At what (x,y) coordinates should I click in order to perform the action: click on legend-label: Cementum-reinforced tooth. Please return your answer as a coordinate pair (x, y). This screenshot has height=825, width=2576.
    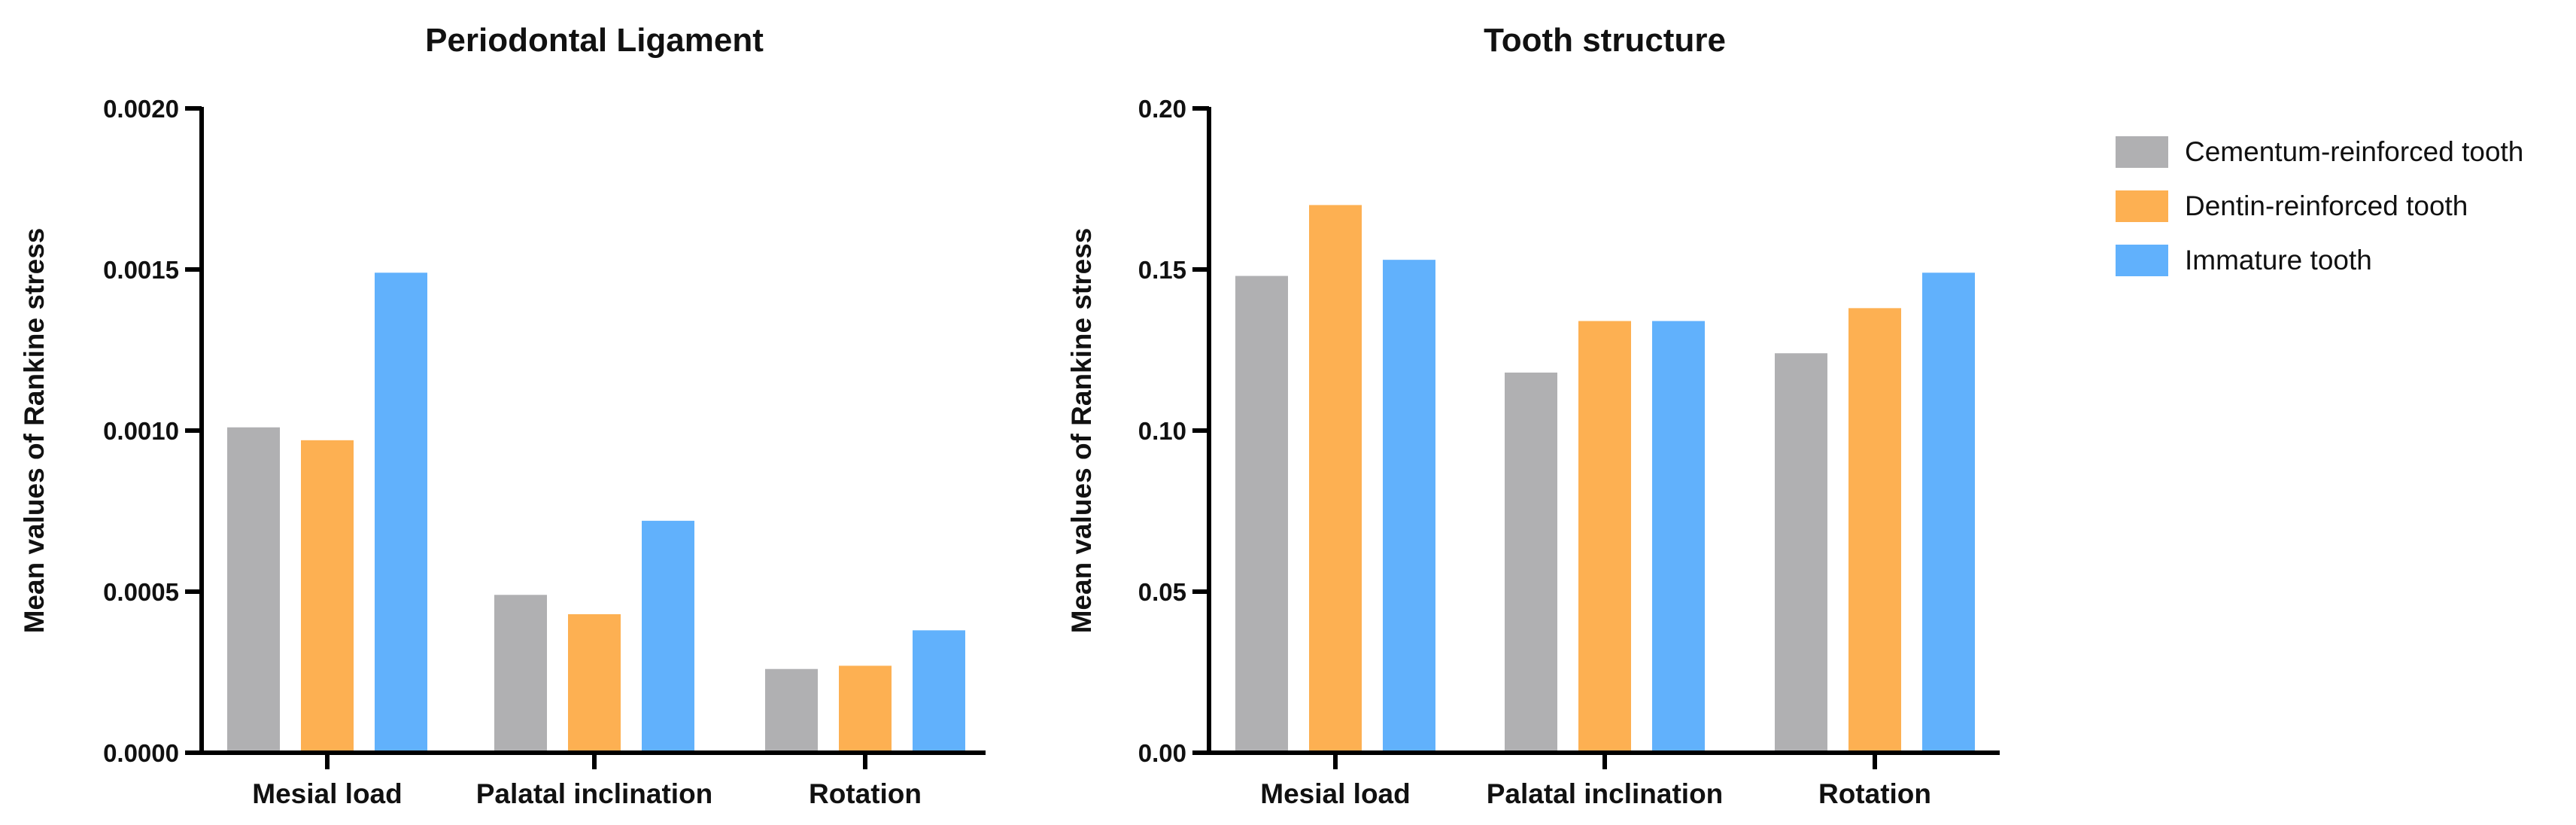
    Looking at the image, I should click on (2354, 151).